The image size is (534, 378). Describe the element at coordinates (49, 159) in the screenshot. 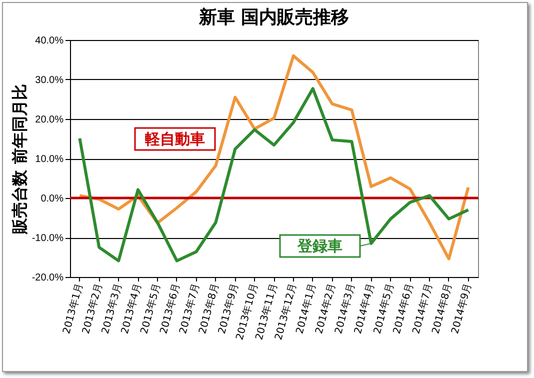

I see `y-tick-label: 10.0%` at that location.